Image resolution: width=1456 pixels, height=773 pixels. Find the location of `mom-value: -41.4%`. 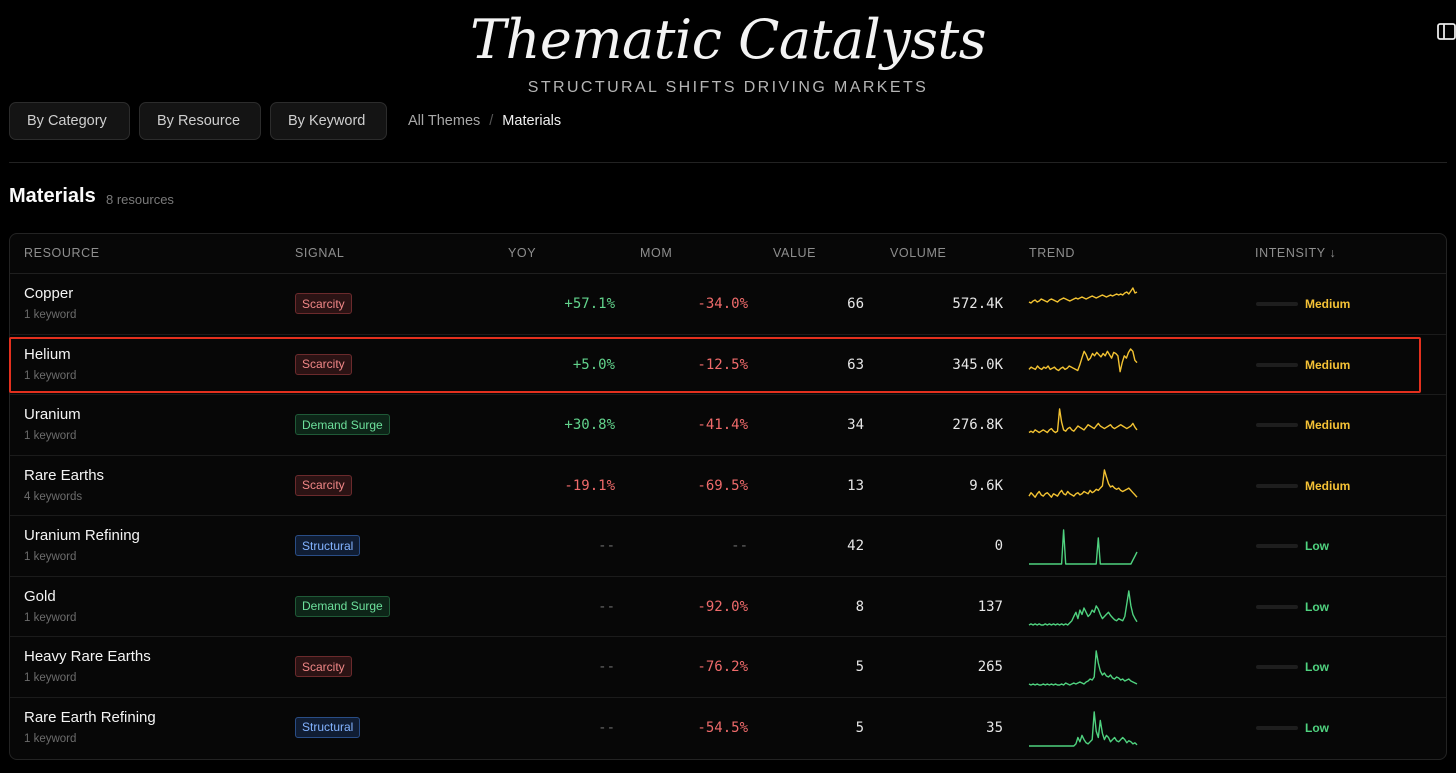

mom-value: -41.4% is located at coordinates (722, 425).